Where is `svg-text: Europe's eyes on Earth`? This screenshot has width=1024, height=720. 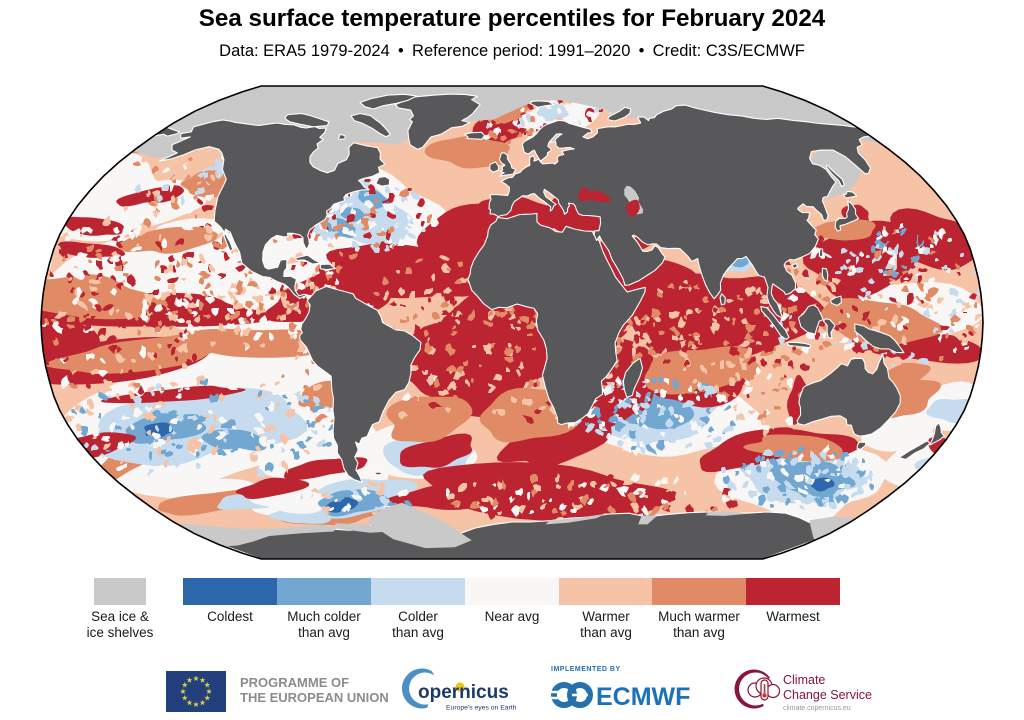
svg-text: Europe's eyes on Earth is located at coordinates (481, 708).